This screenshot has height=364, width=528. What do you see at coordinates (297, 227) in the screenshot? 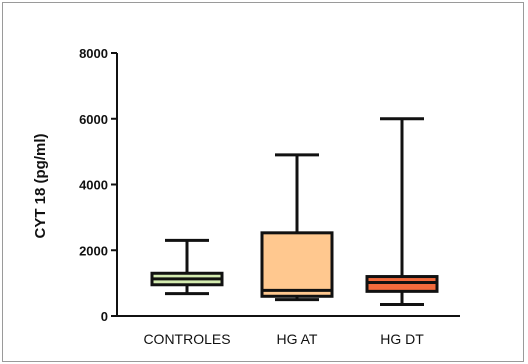
I see `box-hg-at` at bounding box center [297, 227].